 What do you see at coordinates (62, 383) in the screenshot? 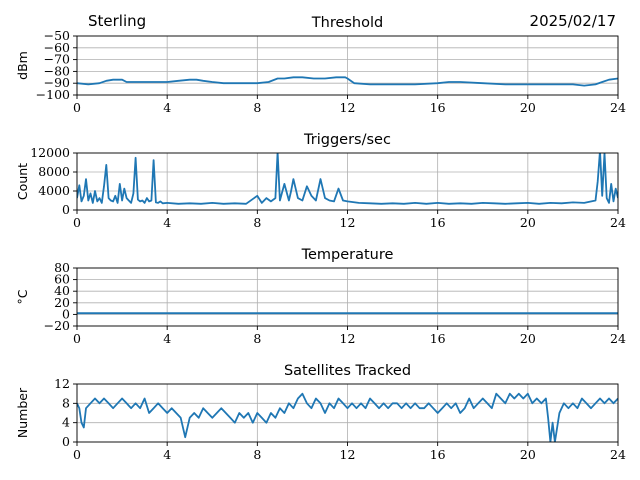
I see `y-tick-label: 12` at bounding box center [62, 383].